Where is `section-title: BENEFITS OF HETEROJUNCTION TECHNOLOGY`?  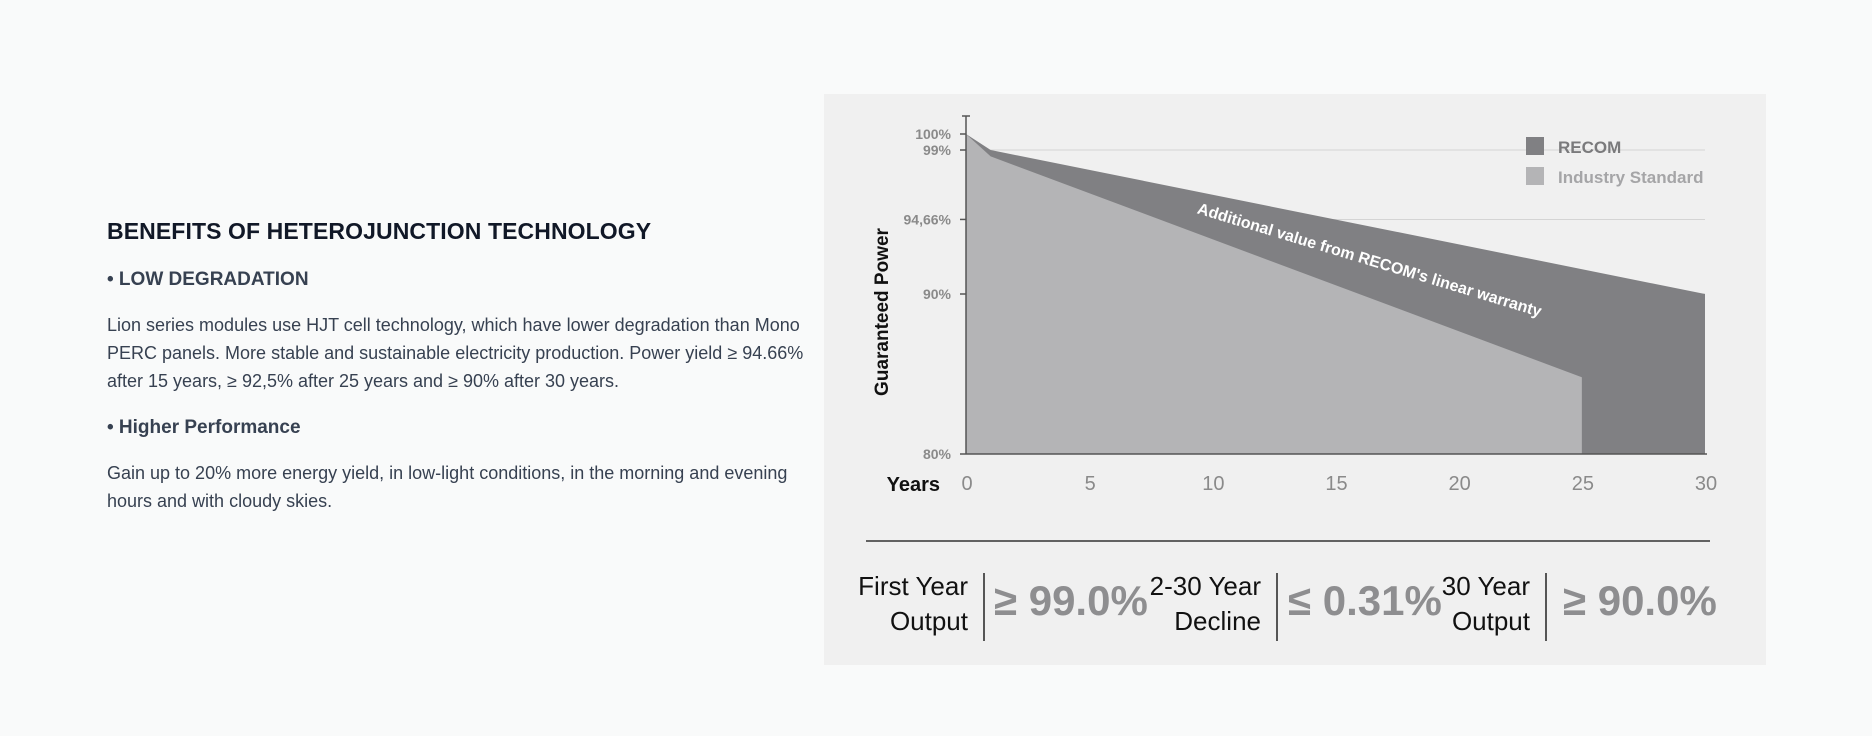 section-title: BENEFITS OF HETEROJUNCTION TECHNOLOGY is located at coordinates (379, 231).